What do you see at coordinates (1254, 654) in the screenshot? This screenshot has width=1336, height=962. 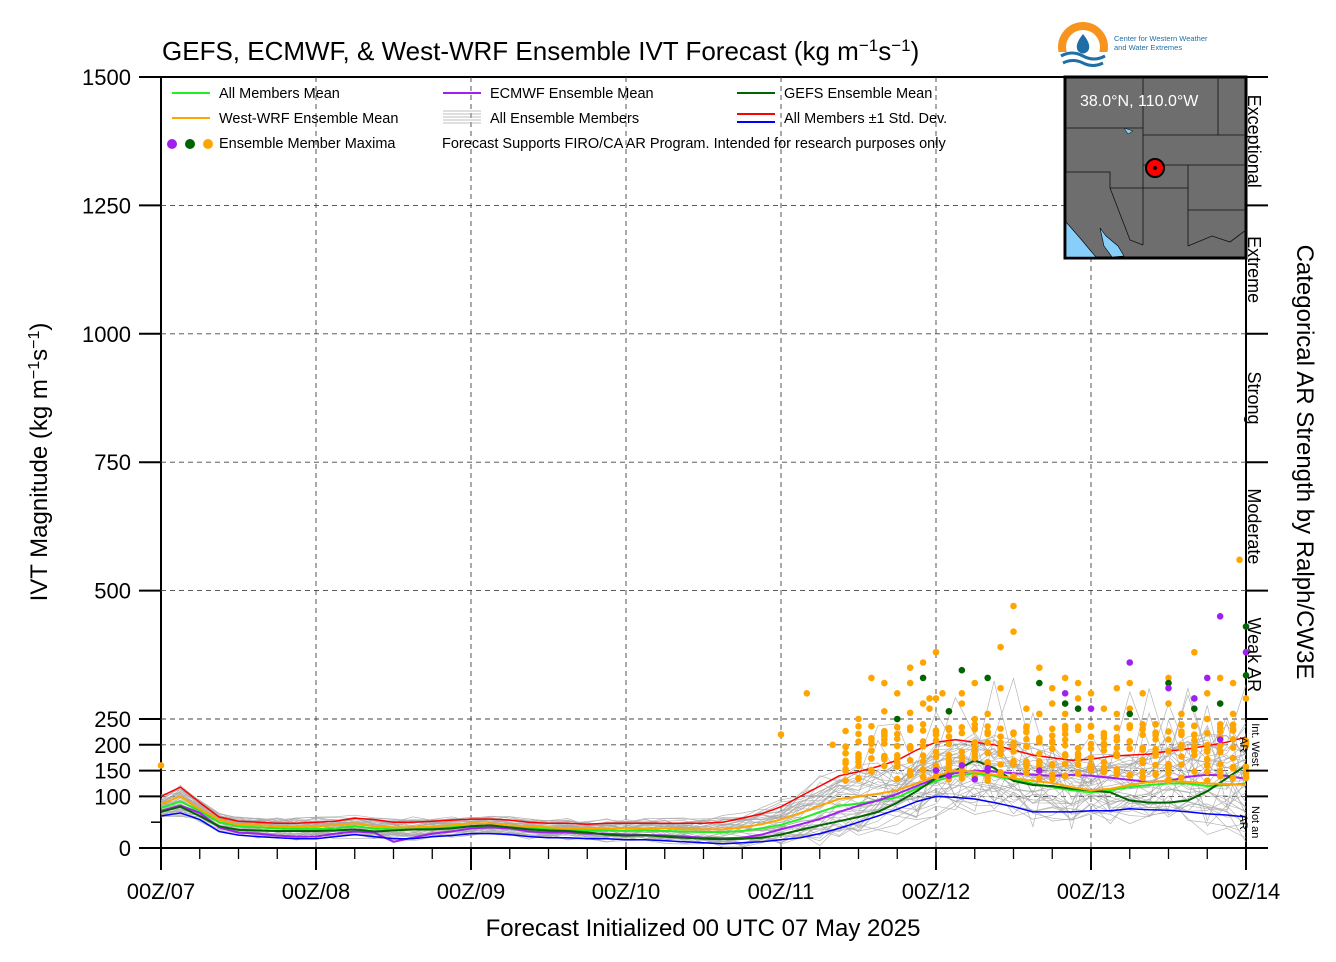 I see `category-label: Weak AR` at bounding box center [1254, 654].